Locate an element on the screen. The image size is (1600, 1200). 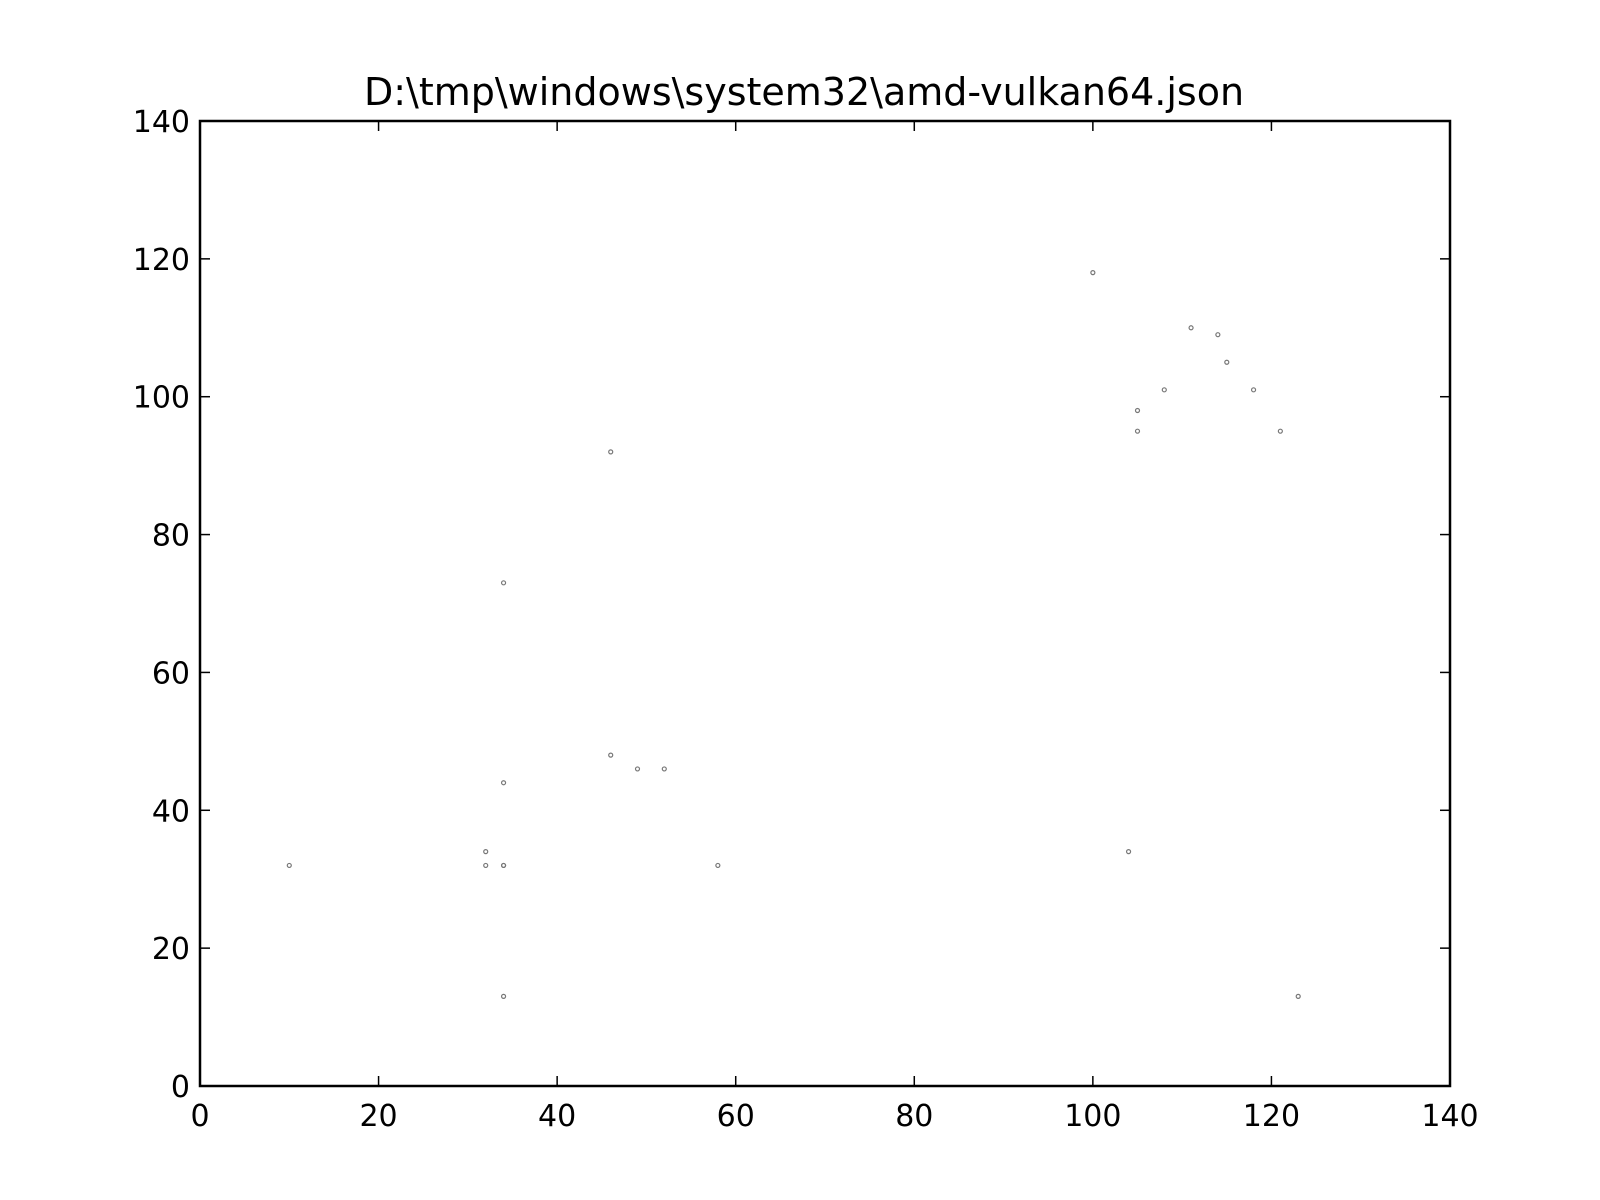
y-tick-label: 40 is located at coordinates (171, 811).